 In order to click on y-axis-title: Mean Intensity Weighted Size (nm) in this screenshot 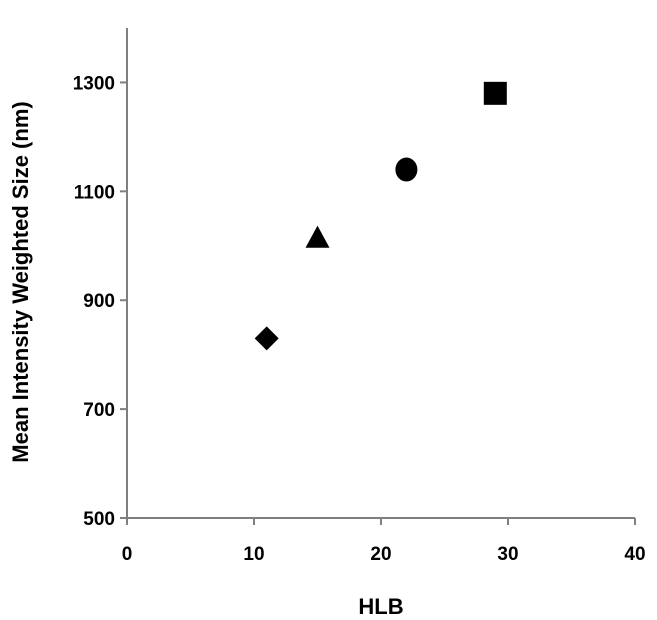, I will do `click(20, 281)`.